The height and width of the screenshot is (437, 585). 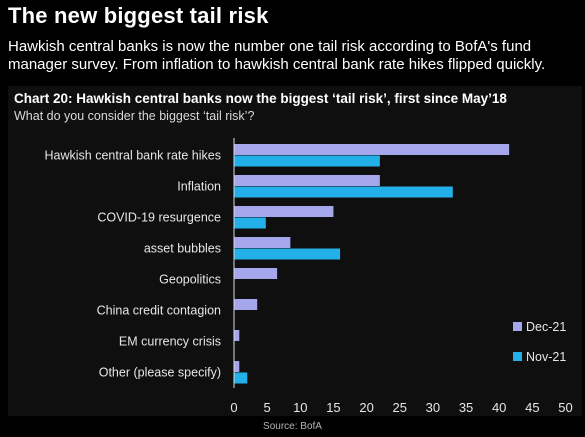 What do you see at coordinates (333, 407) in the screenshot?
I see `x-tick-label: 15` at bounding box center [333, 407].